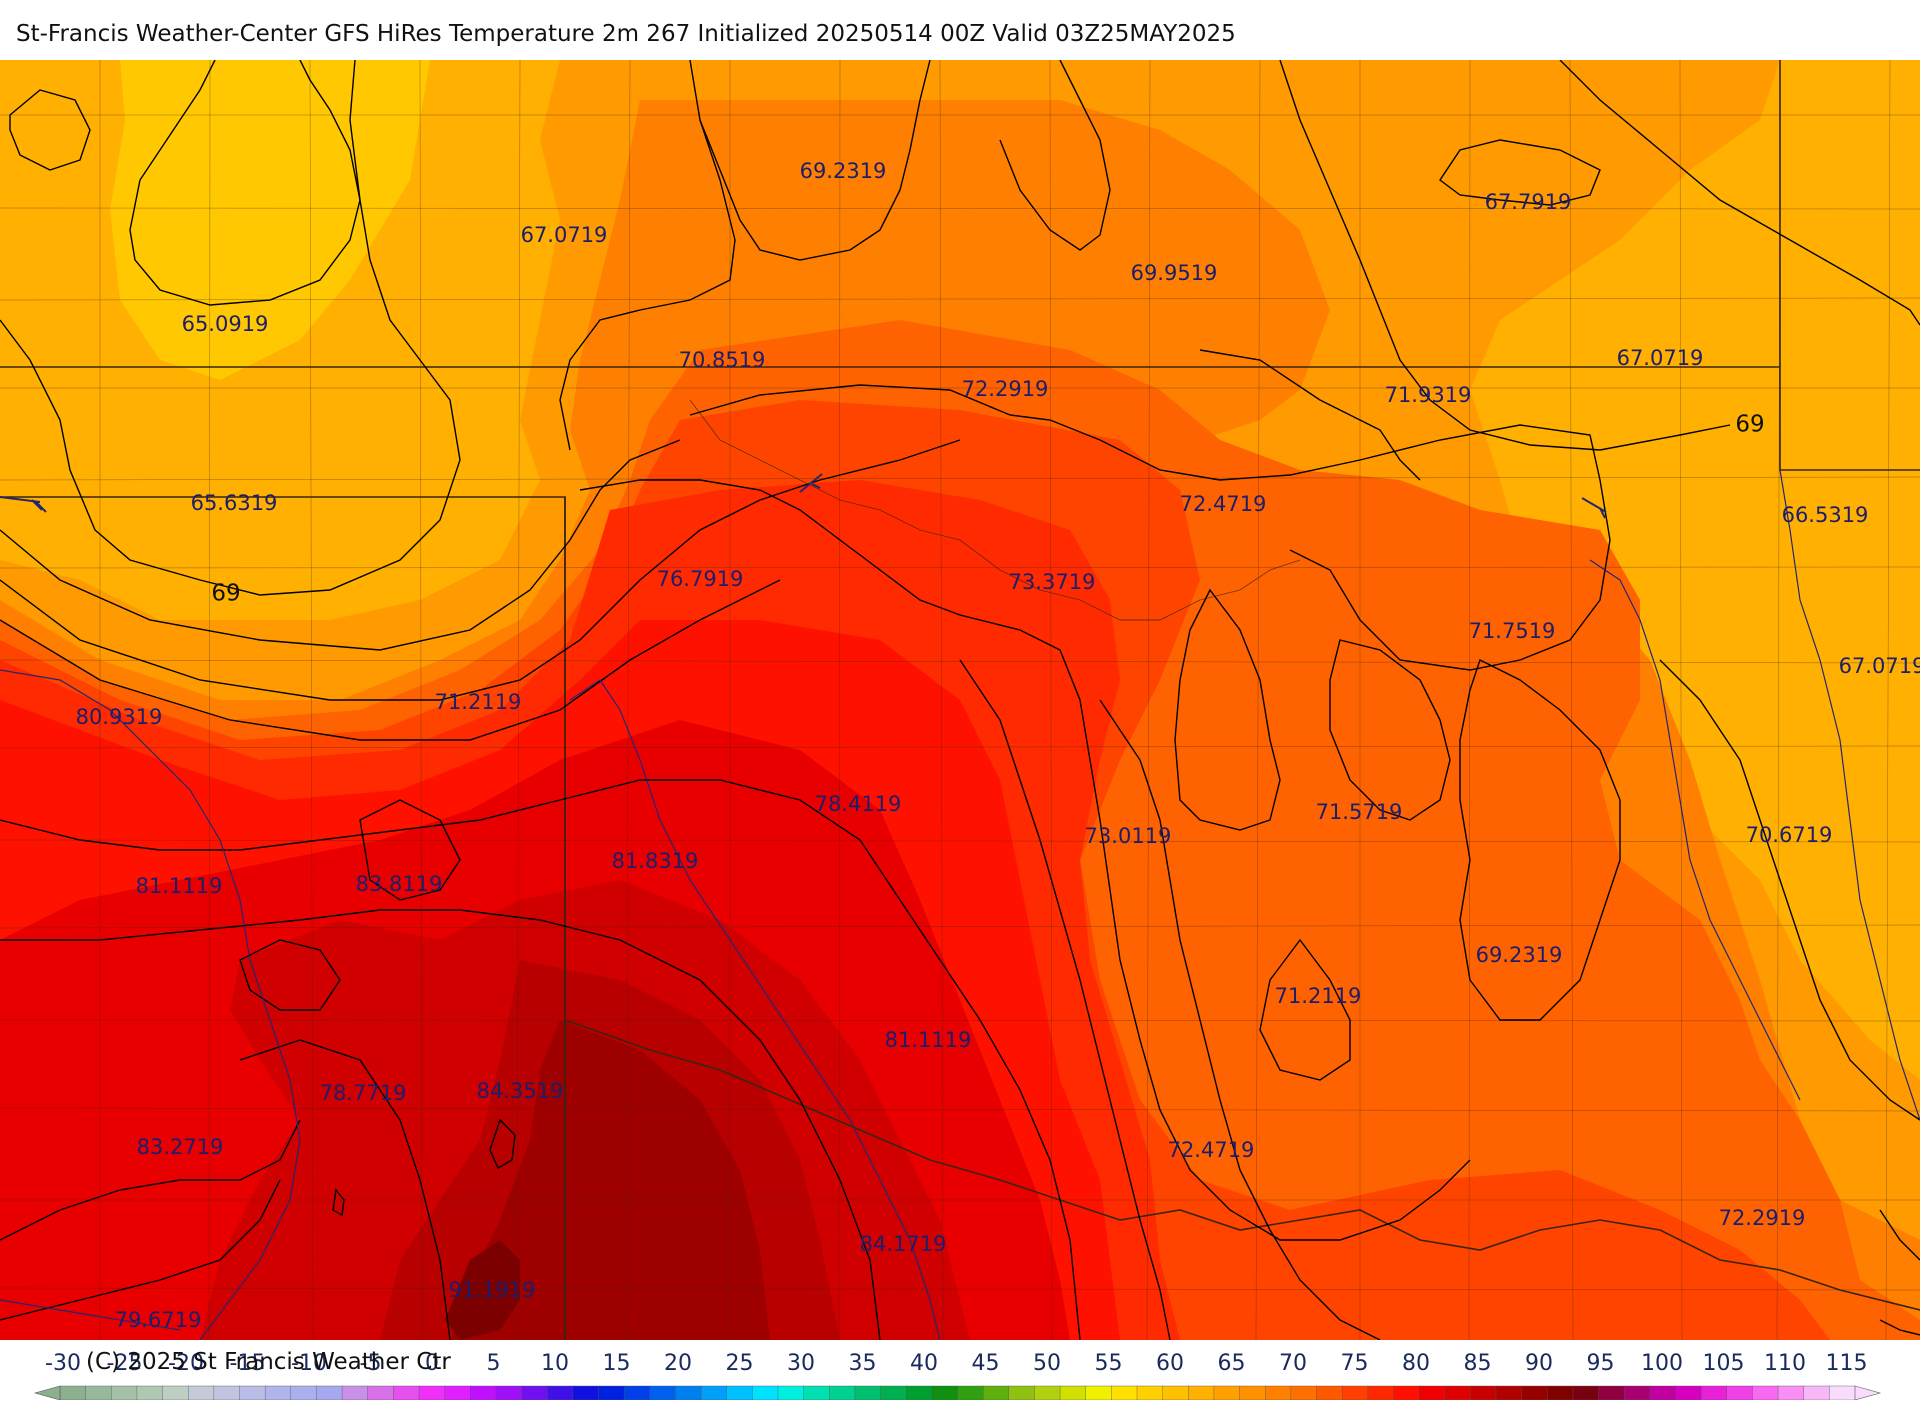  What do you see at coordinates (903, 1244) in the screenshot?
I see `temperature-label: 84.1719` at bounding box center [903, 1244].